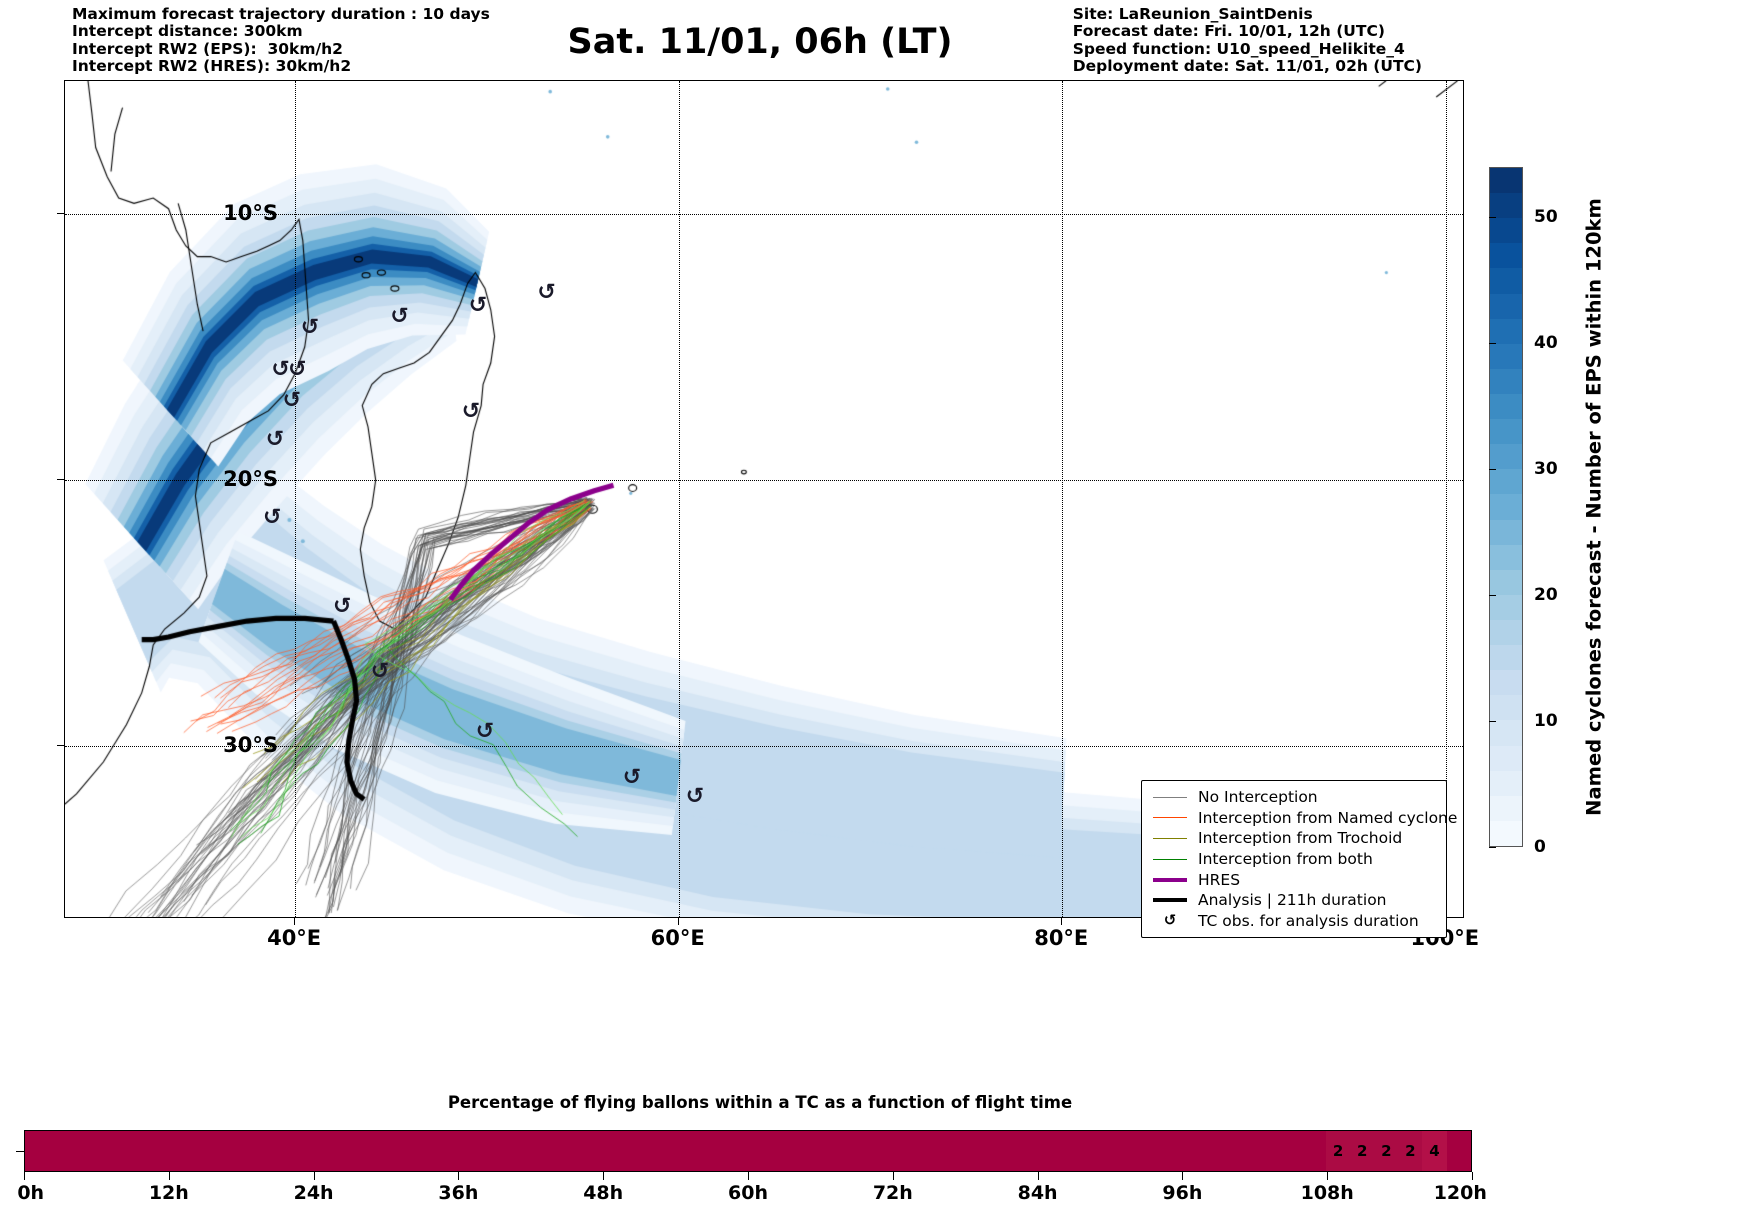 The height and width of the screenshot is (1213, 1752). Describe the element at coordinates (1294, 838) in the screenshot. I see `legend-item: Interception from Trochoid` at that location.